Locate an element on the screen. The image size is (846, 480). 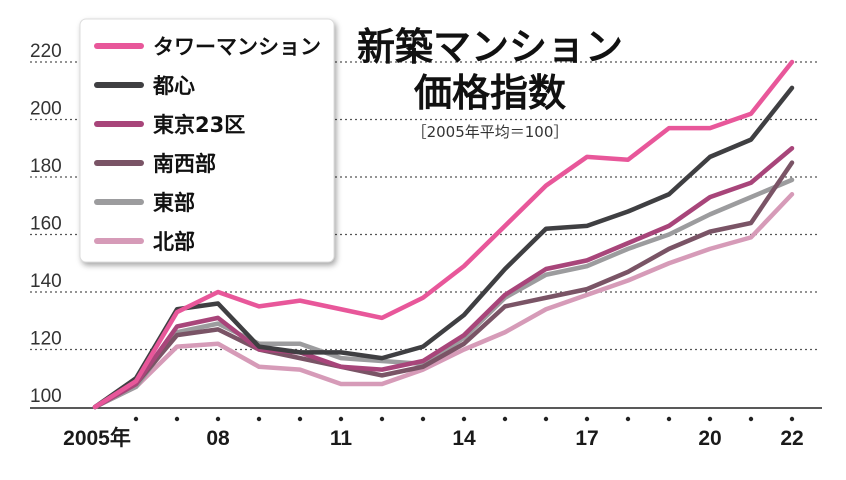
y-tick-label: 180 is located at coordinates (46, 166).